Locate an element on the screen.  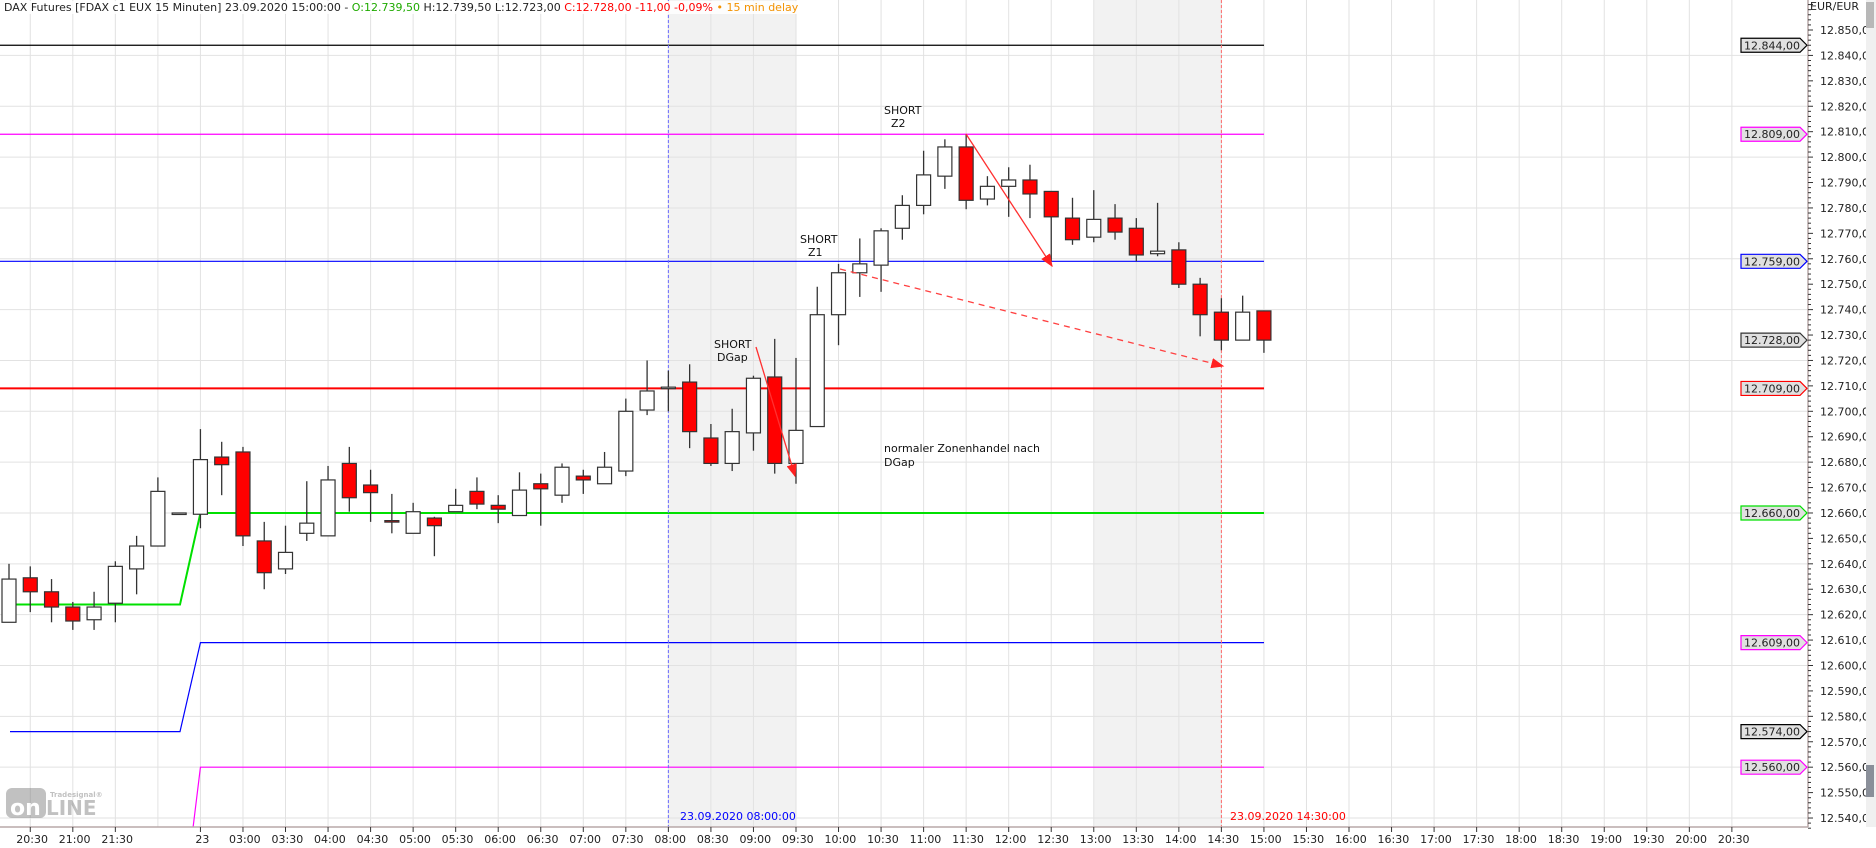
svg-text: Tradesignal® is located at coordinates (76, 795).